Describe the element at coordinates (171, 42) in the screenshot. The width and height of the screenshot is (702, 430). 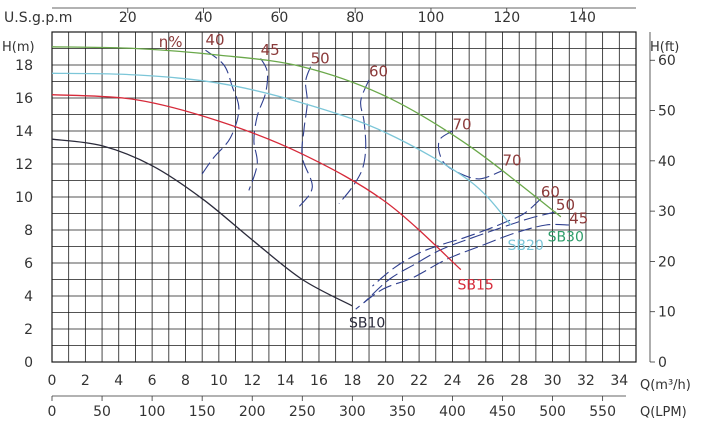
I see `efficiency-symbol-label: η%` at that location.